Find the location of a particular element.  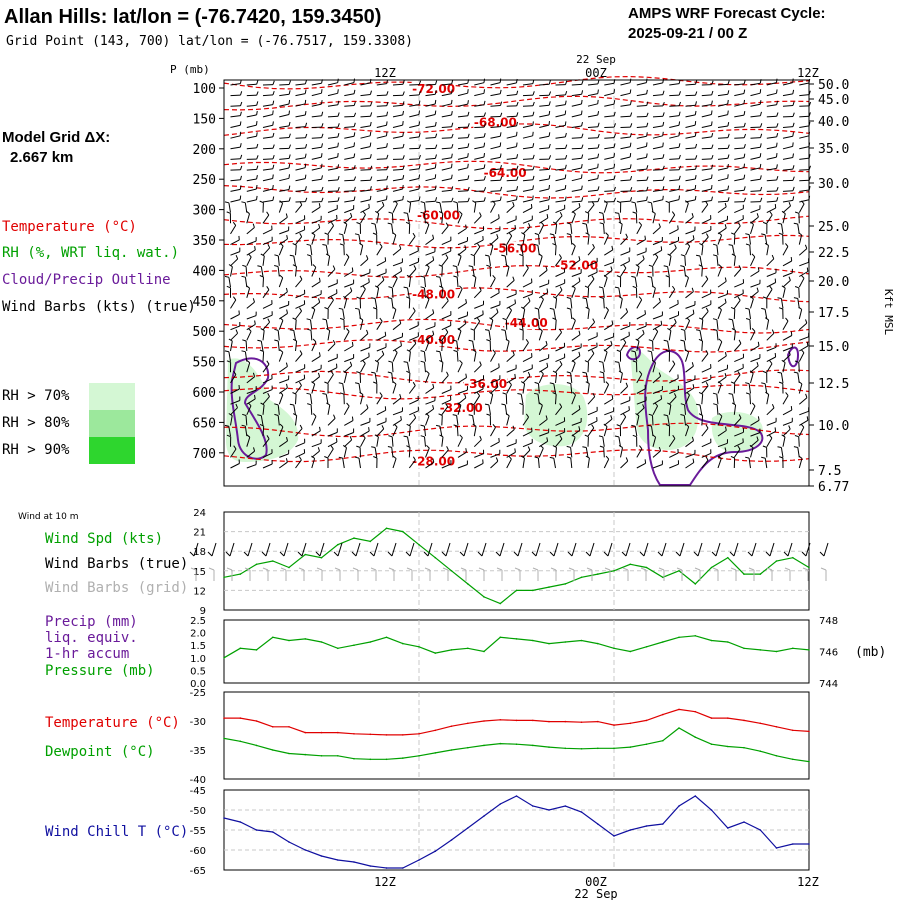

wind-barb-true-flag is located at coordinates (192, 554).